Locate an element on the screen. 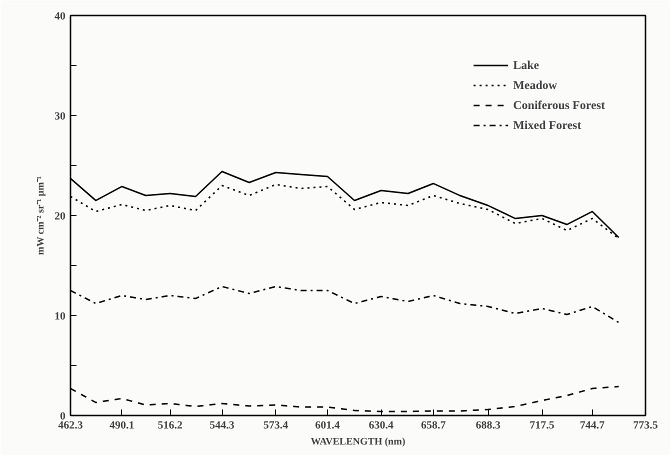 Image resolution: width=670 pixels, height=455 pixels. x-tick-label: 516.2 is located at coordinates (170, 426).